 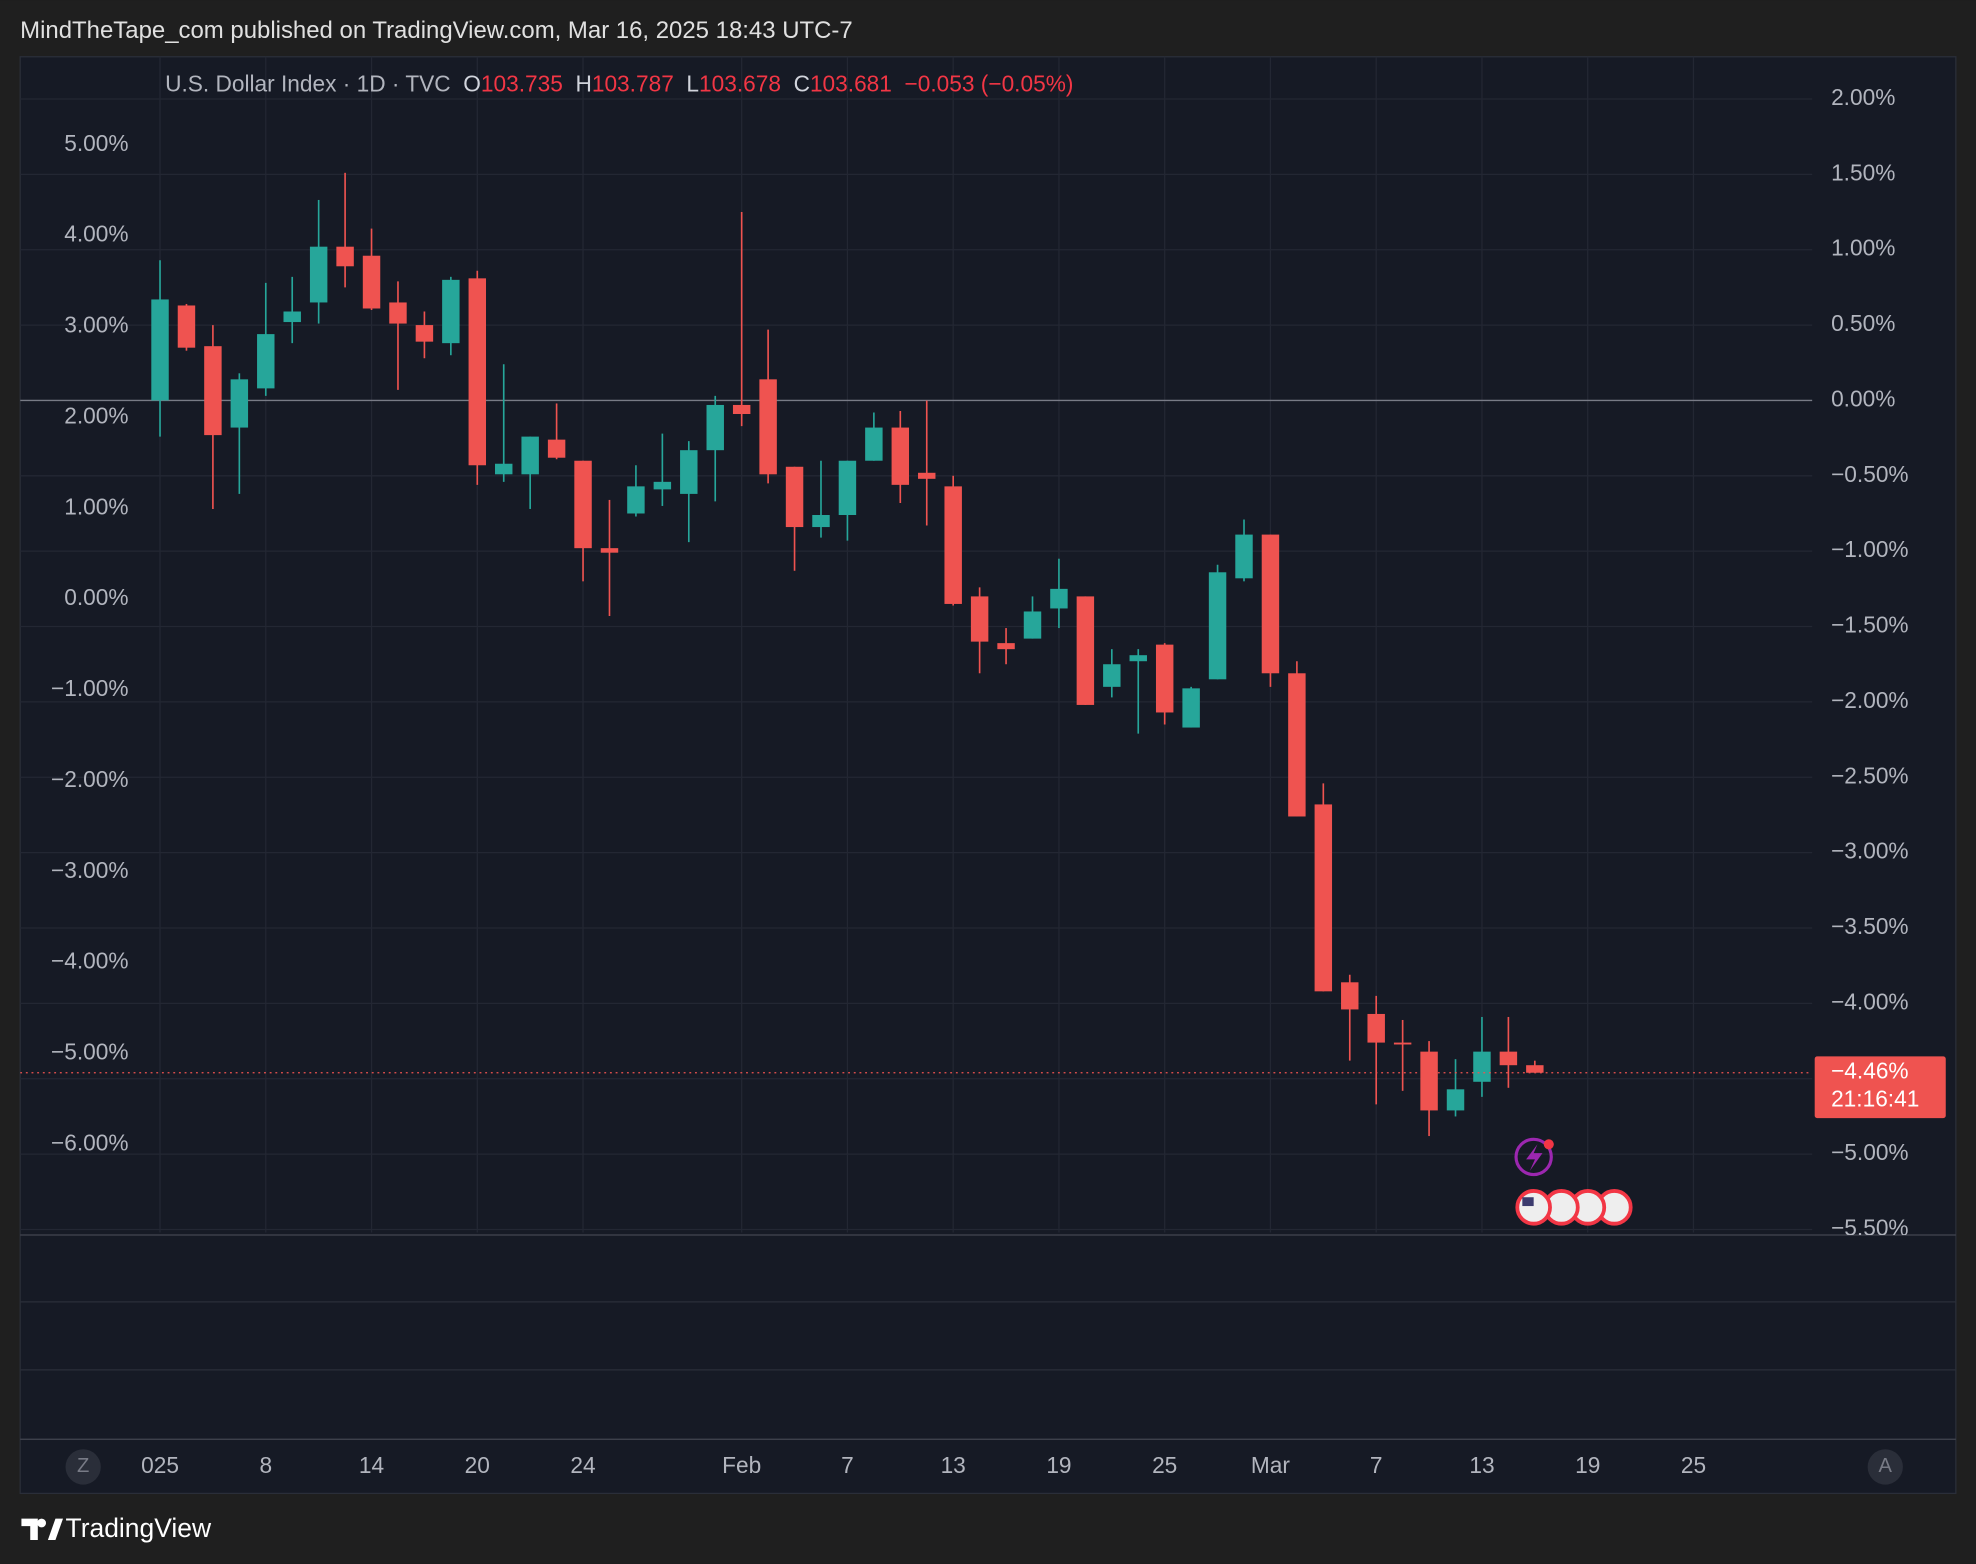 I want to click on legend-value: 103.735, so click(x=522, y=84).